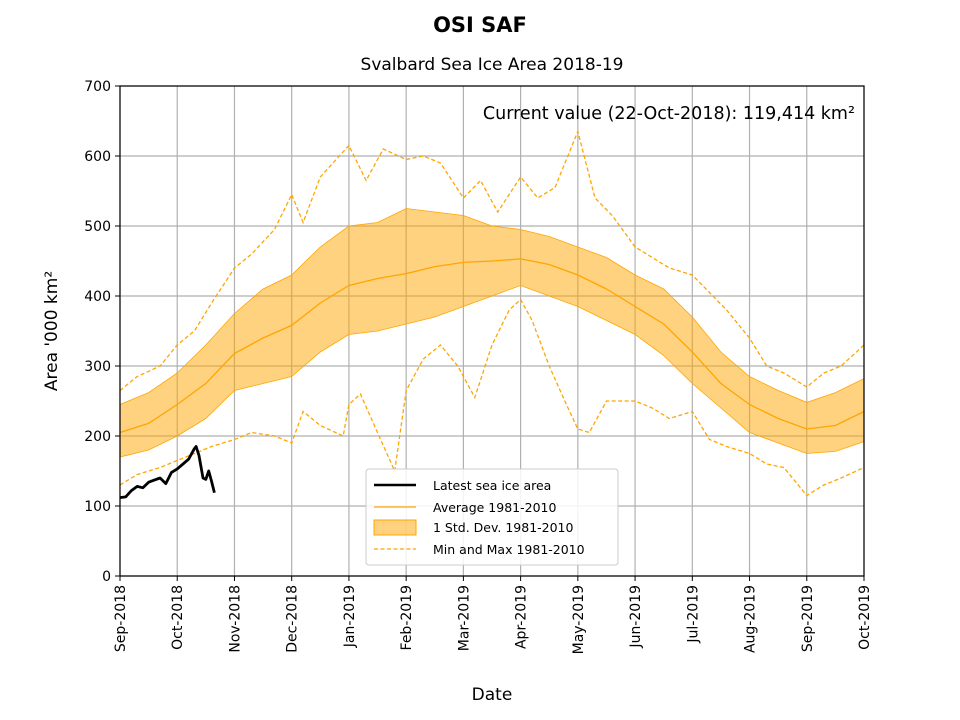 Image resolution: width=960 pixels, height=720 pixels. What do you see at coordinates (407, 617) in the screenshot?
I see `x-tick-label: Feb-2019` at bounding box center [407, 617].